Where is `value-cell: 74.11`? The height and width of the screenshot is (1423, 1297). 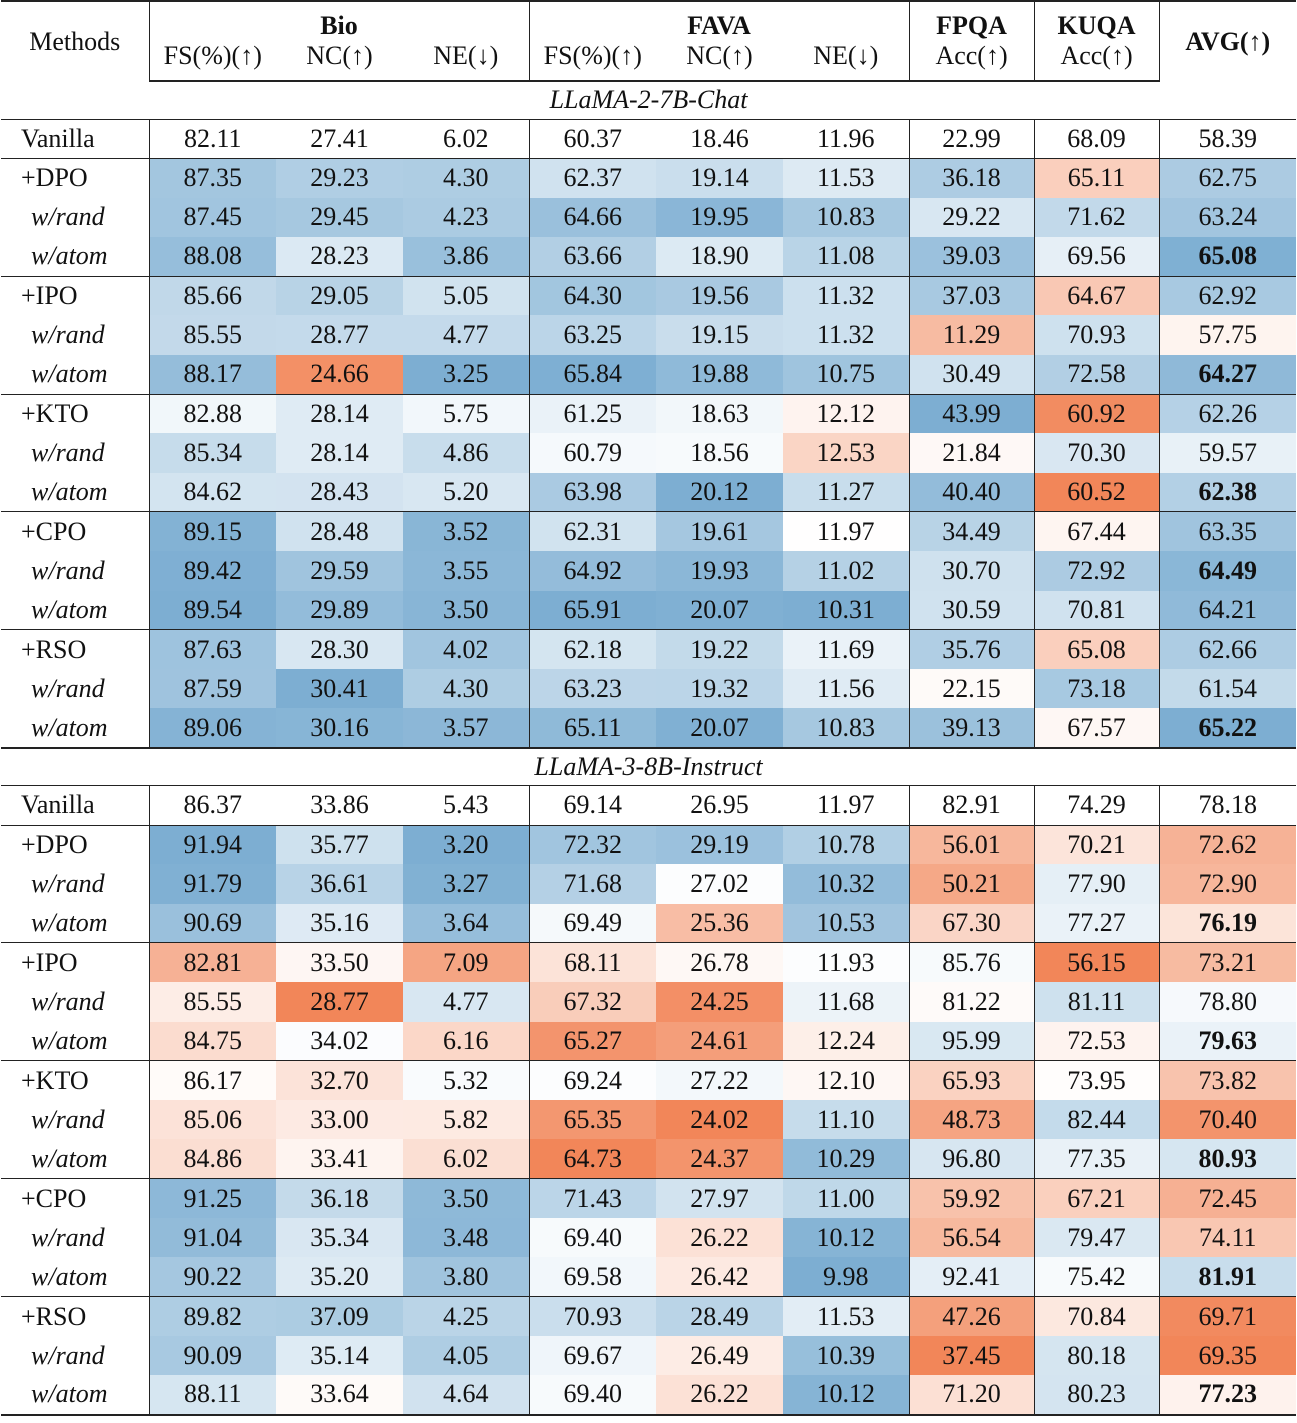 value-cell: 74.11 is located at coordinates (1227, 1238).